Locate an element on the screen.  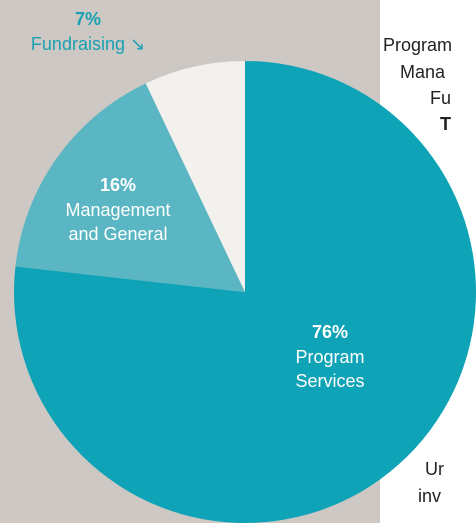
slice-label: Fundraising ↘ is located at coordinates (88, 44).